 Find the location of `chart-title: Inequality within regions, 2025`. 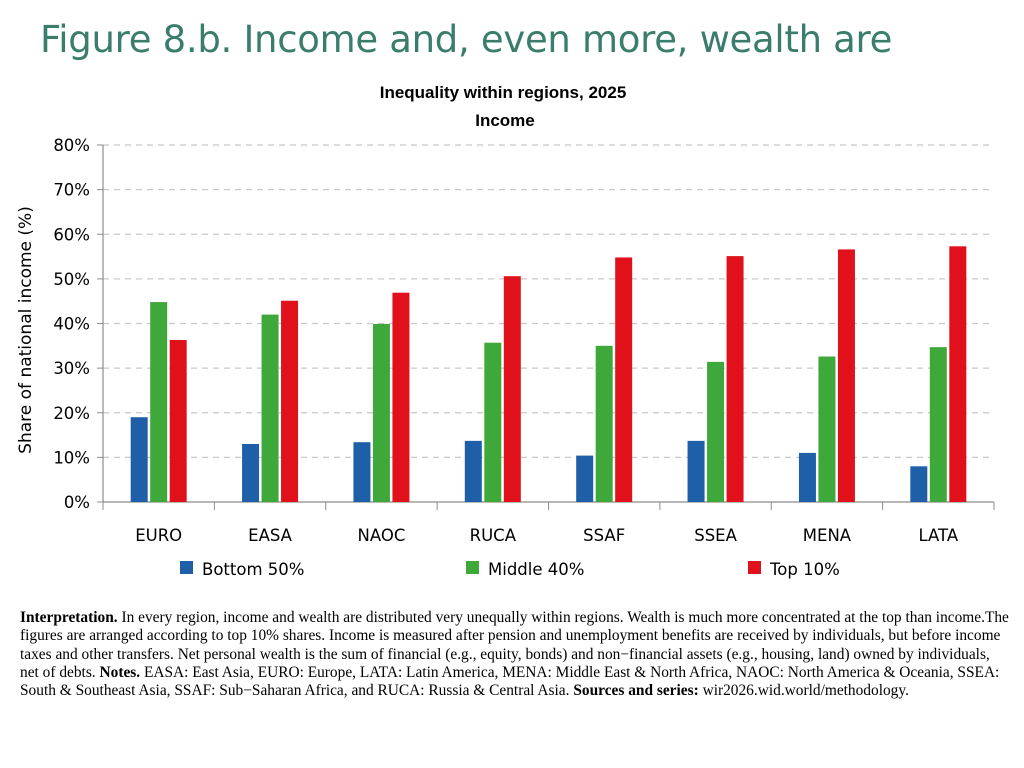

chart-title: Inequality within regions, 2025 is located at coordinates (503, 92).